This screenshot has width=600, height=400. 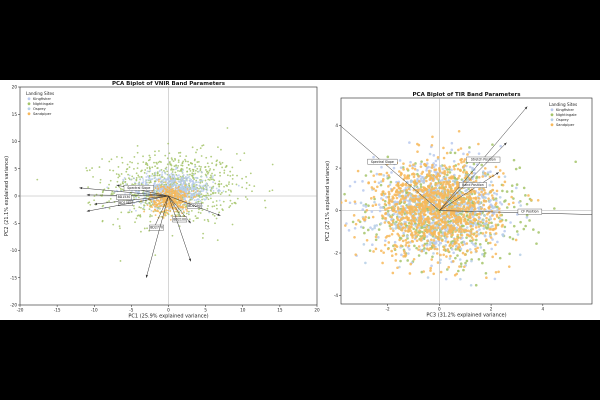 What do you see at coordinates (526, 108) in the screenshot?
I see `arrow-head` at bounding box center [526, 108].